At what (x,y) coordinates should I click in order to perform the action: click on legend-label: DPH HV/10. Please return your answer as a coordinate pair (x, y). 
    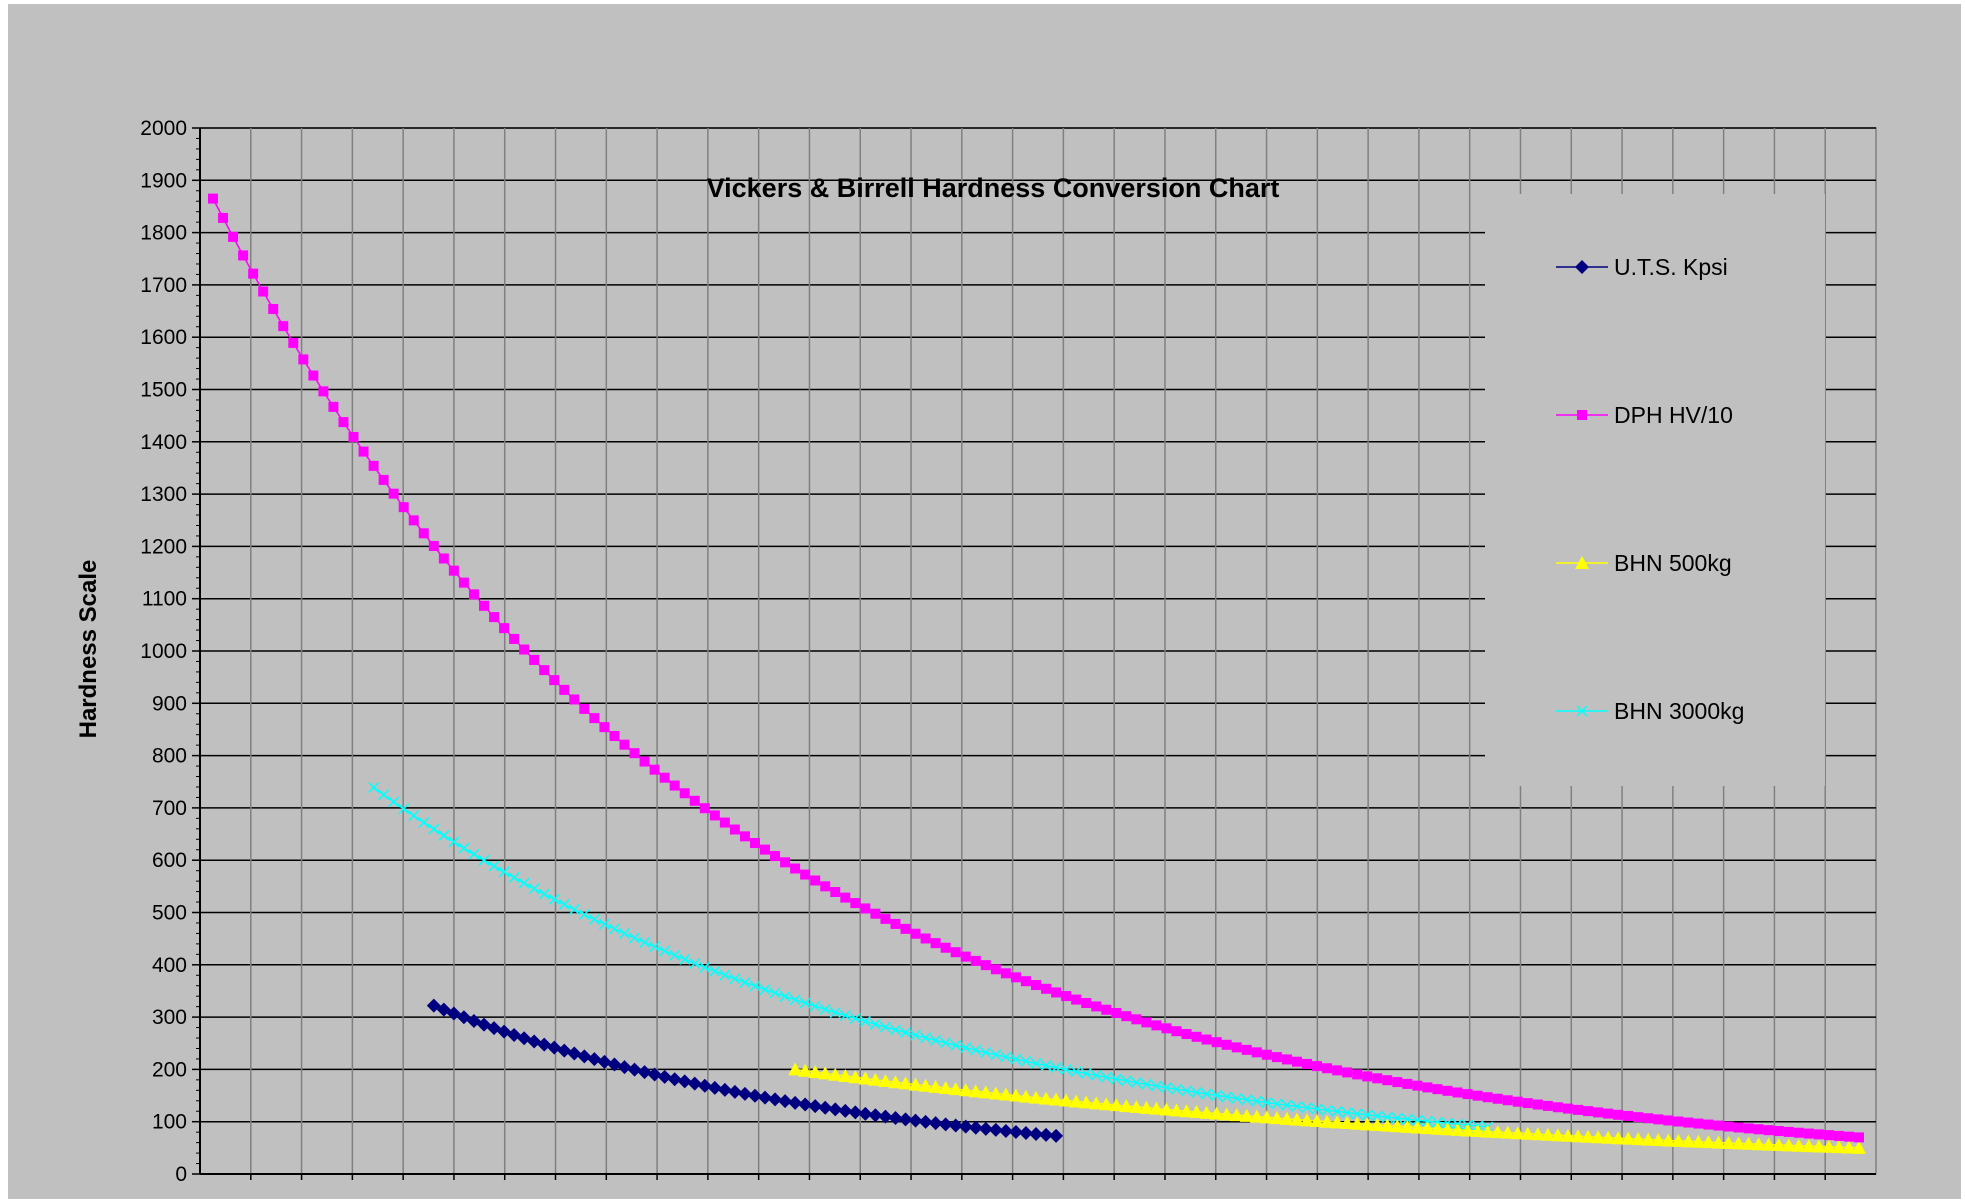
    Looking at the image, I should click on (1673, 415).